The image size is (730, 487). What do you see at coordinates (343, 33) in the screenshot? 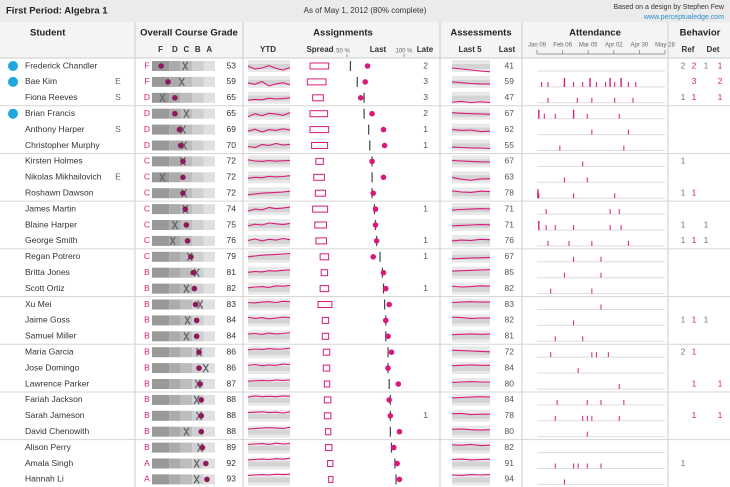
I see `assignments-header: Assignments` at bounding box center [343, 33].